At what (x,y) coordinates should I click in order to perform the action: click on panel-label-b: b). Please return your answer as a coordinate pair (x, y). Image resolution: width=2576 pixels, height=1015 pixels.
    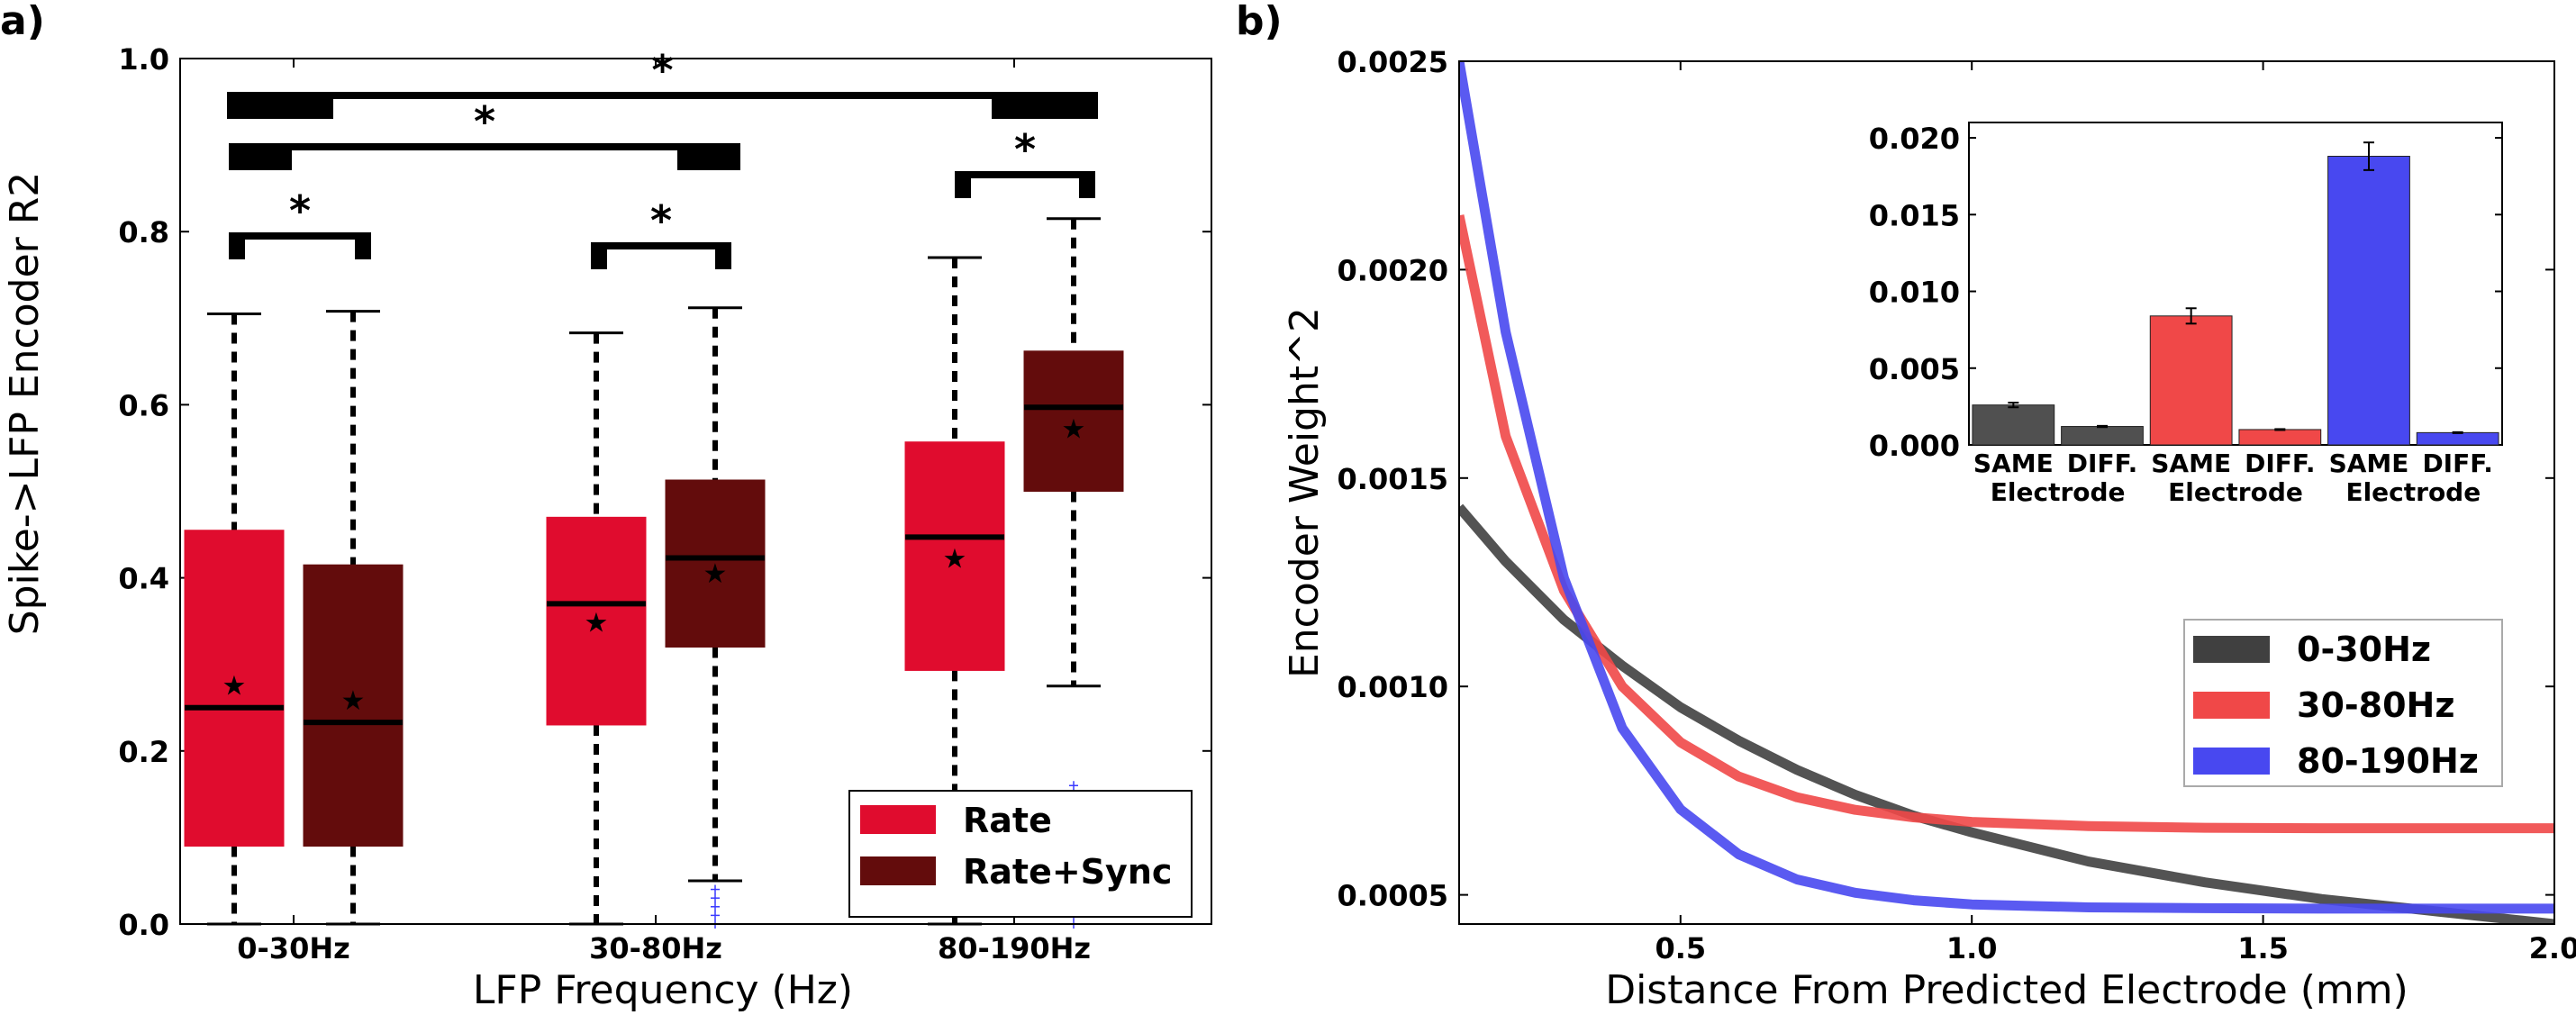
    Looking at the image, I should click on (1259, 22).